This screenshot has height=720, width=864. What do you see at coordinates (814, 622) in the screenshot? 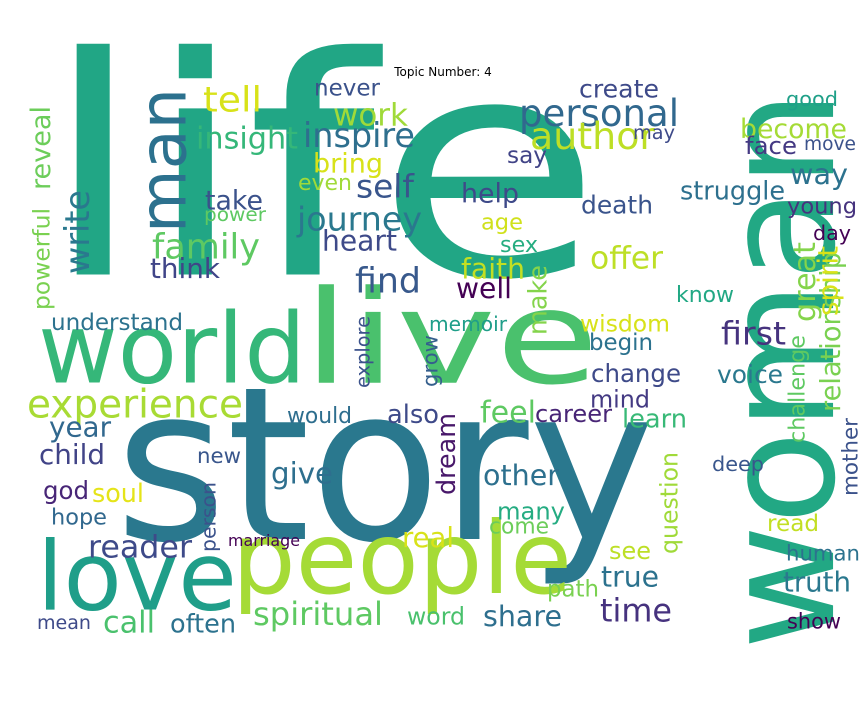
I see `word-show: show` at bounding box center [814, 622].